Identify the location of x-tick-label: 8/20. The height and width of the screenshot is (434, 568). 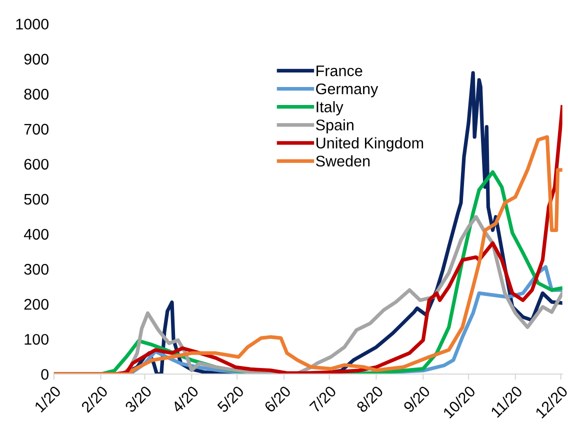
(370, 399).